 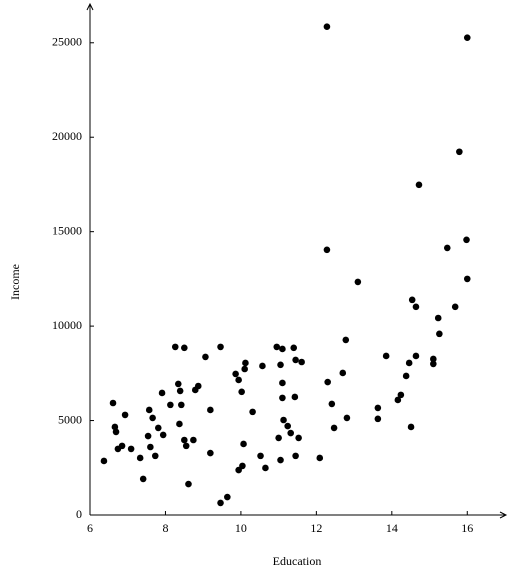 What do you see at coordinates (90, 528) in the screenshot?
I see `x-tick-label: 6` at bounding box center [90, 528].